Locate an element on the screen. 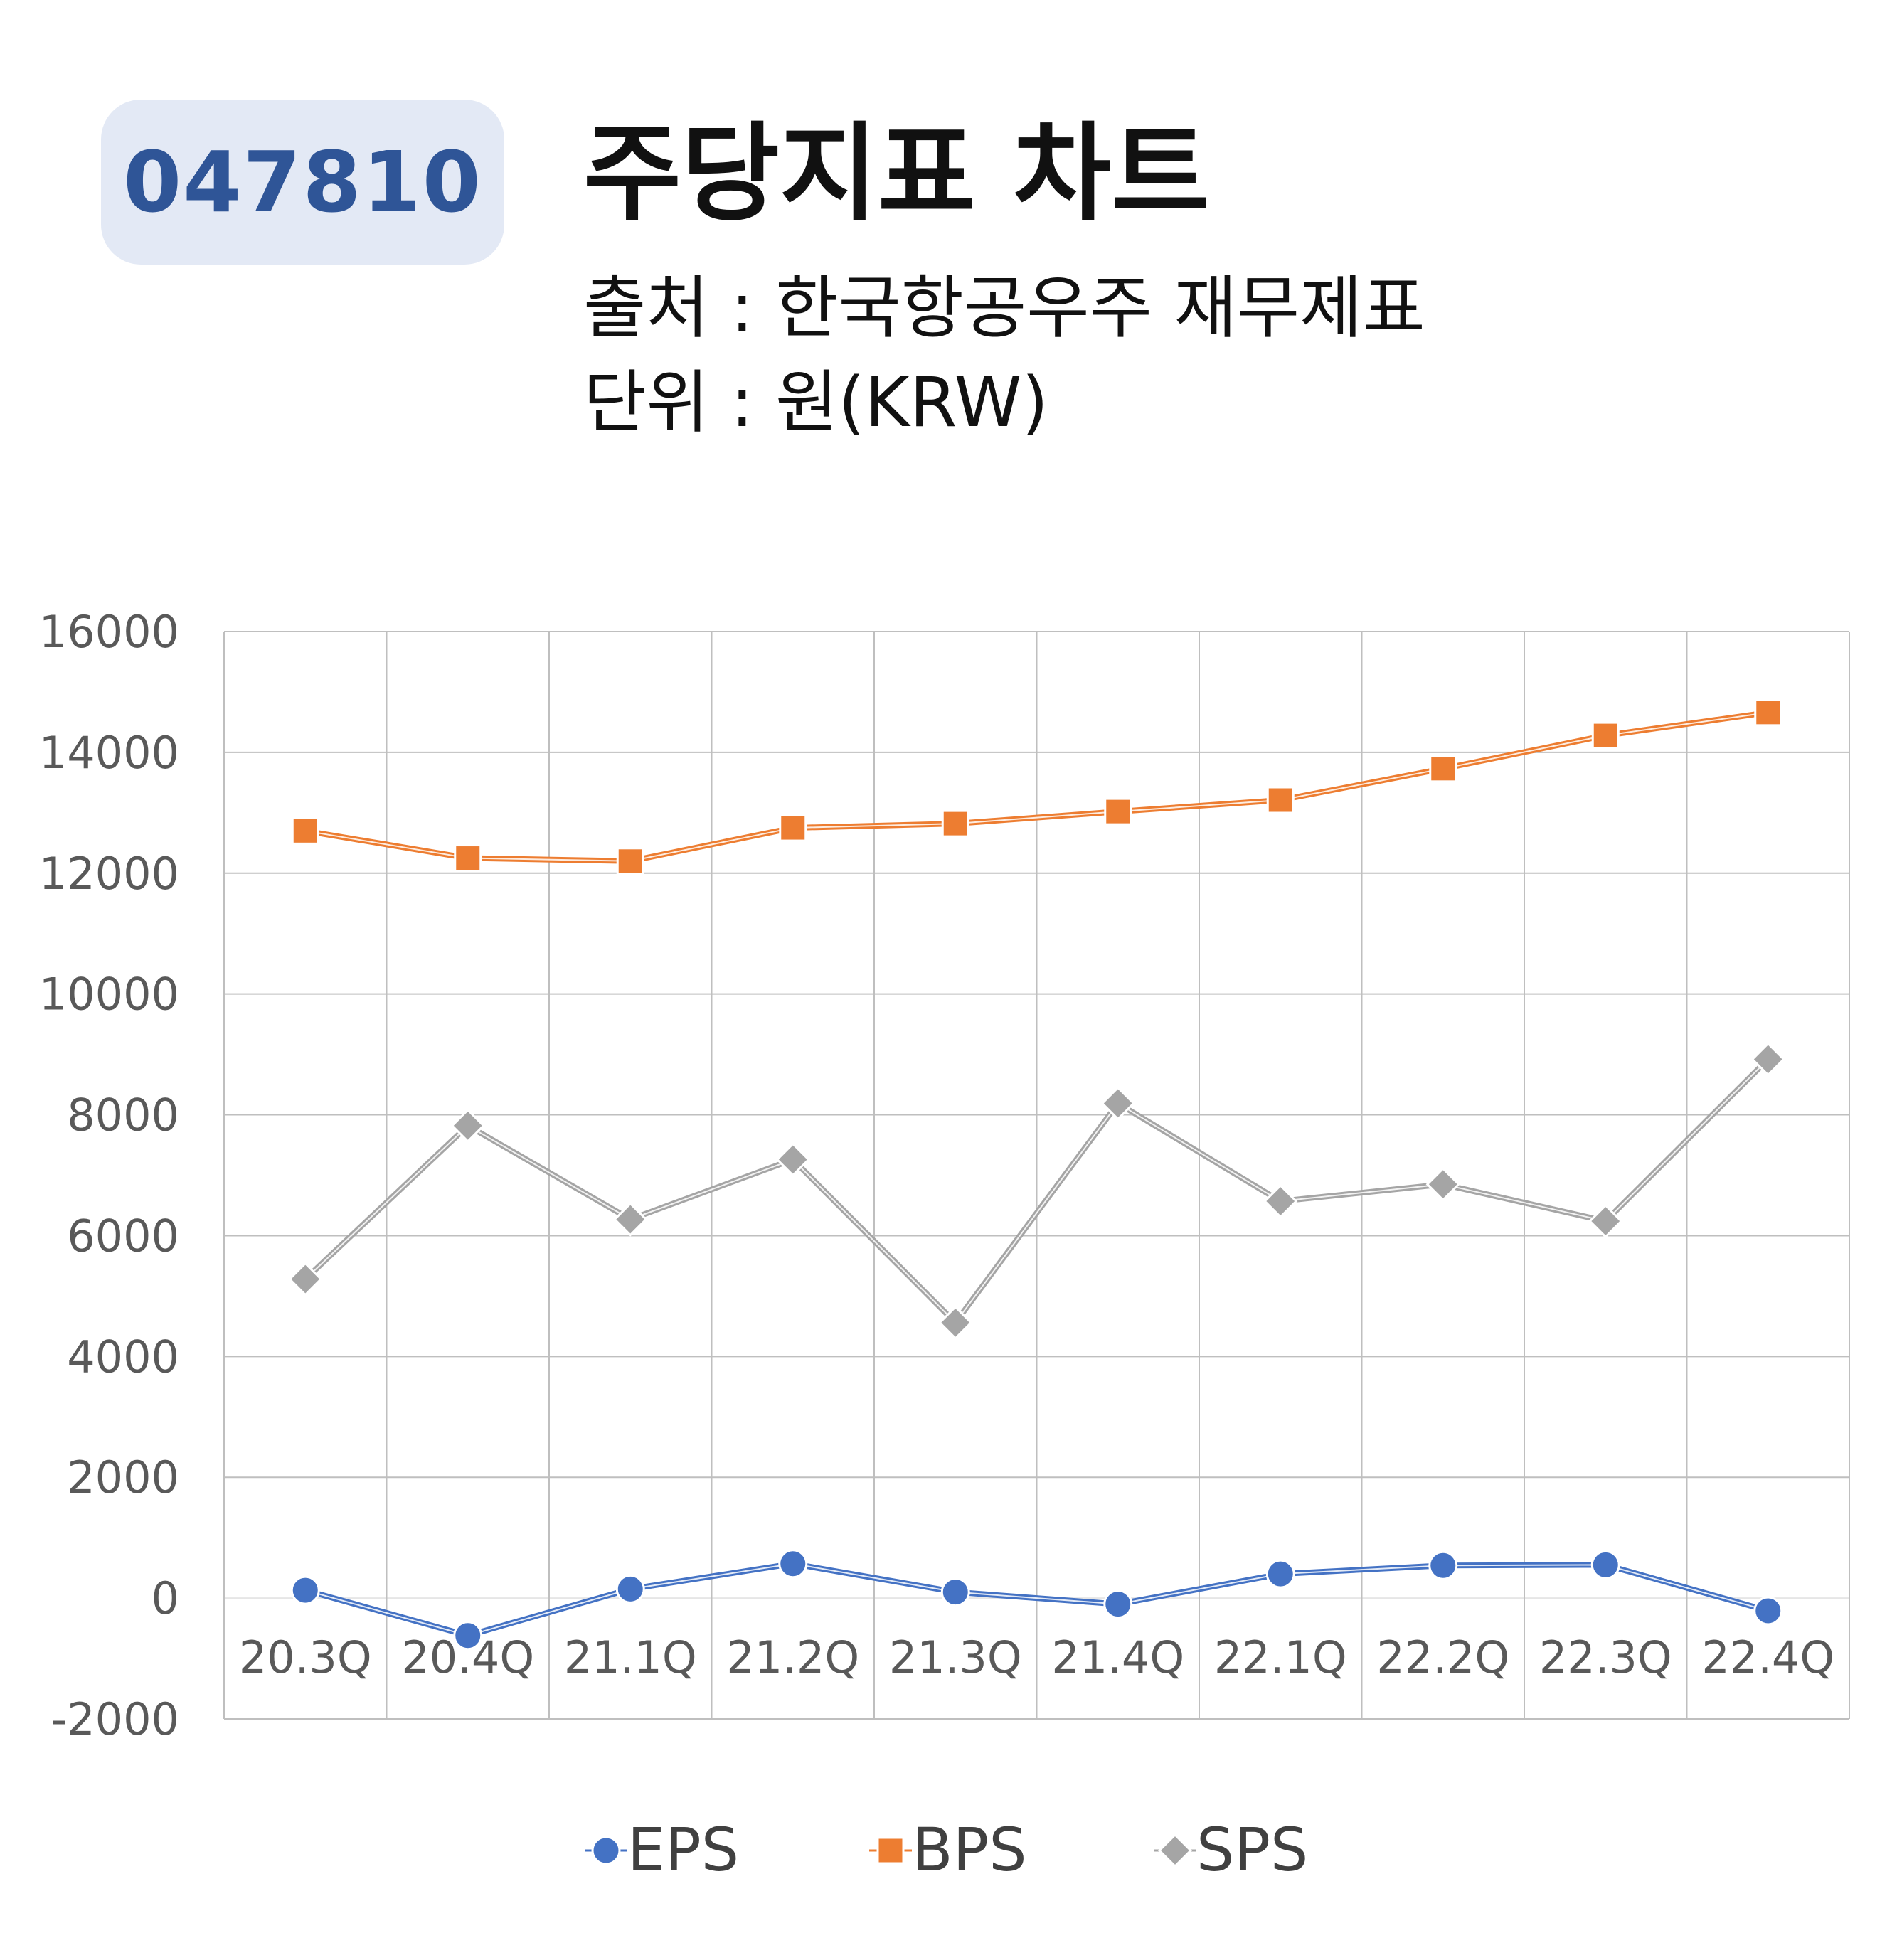 The image size is (1897, 1960). x-tick-label: 22.3Q is located at coordinates (1605, 1657).